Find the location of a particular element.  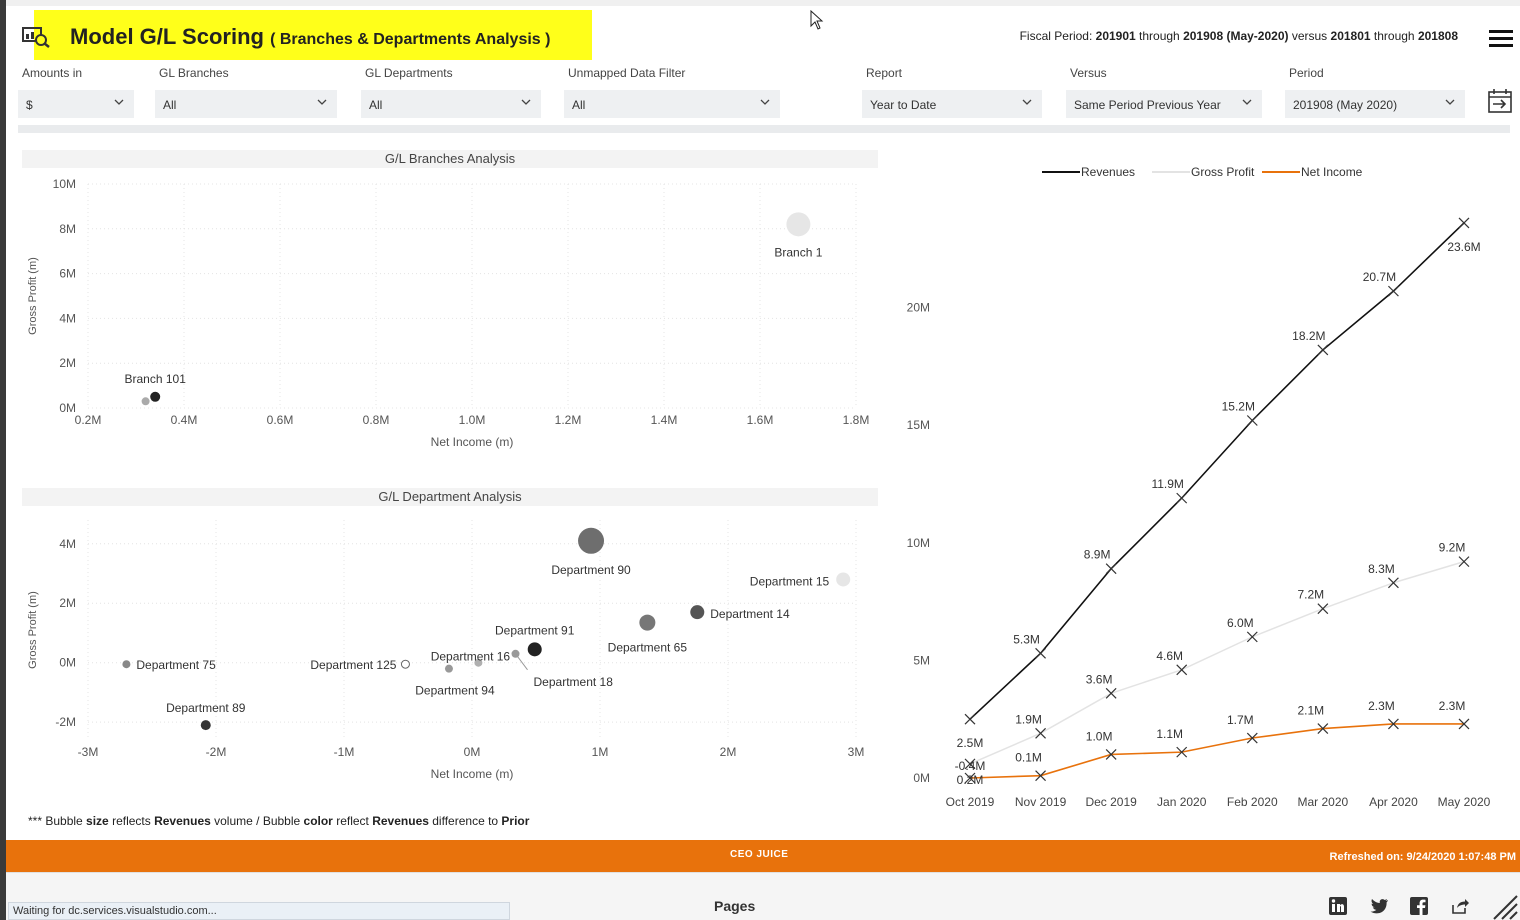

departments-chart-title: G/L Department Analysis is located at coordinates (450, 497).